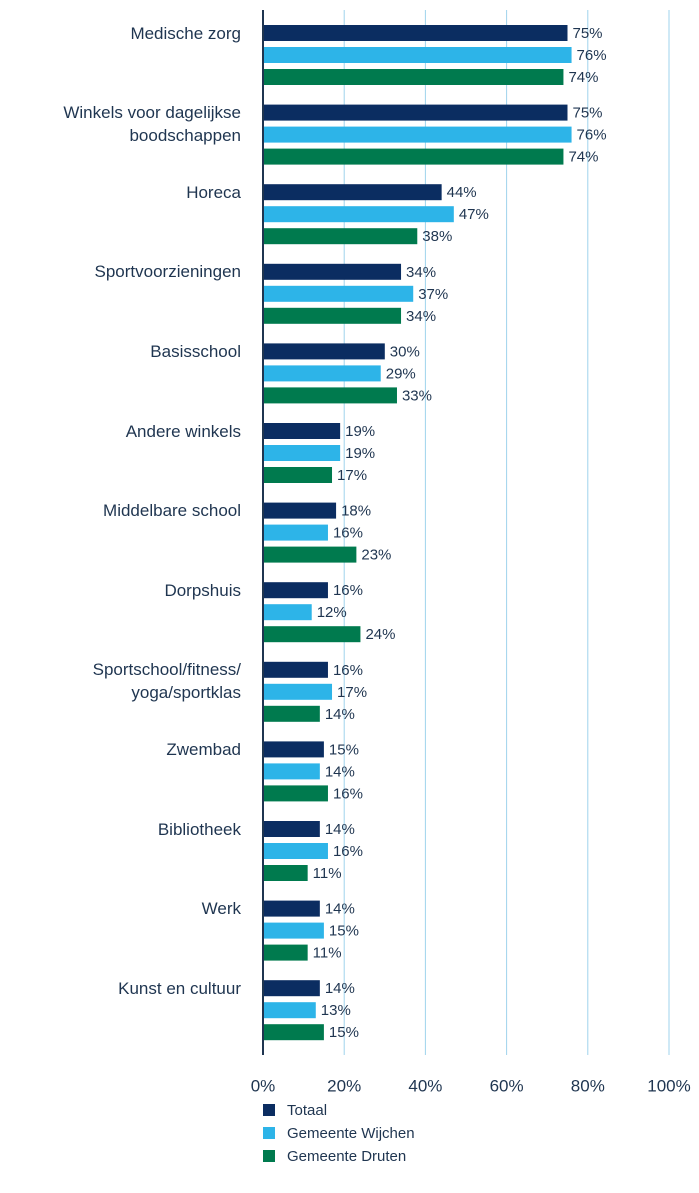  What do you see at coordinates (195, 351) in the screenshot?
I see `category-label: Basisschool` at bounding box center [195, 351].